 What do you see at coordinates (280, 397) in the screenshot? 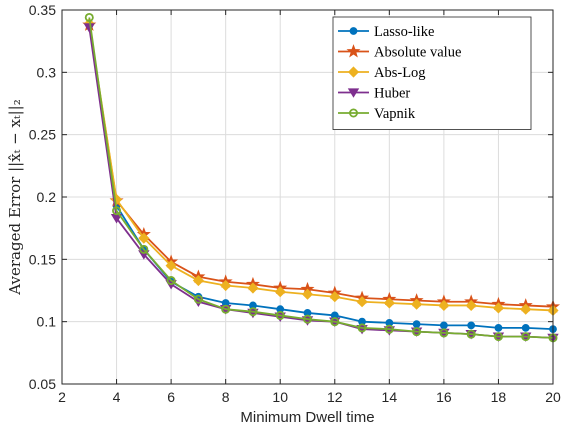
I see `x-tick-label: 10` at bounding box center [280, 397].